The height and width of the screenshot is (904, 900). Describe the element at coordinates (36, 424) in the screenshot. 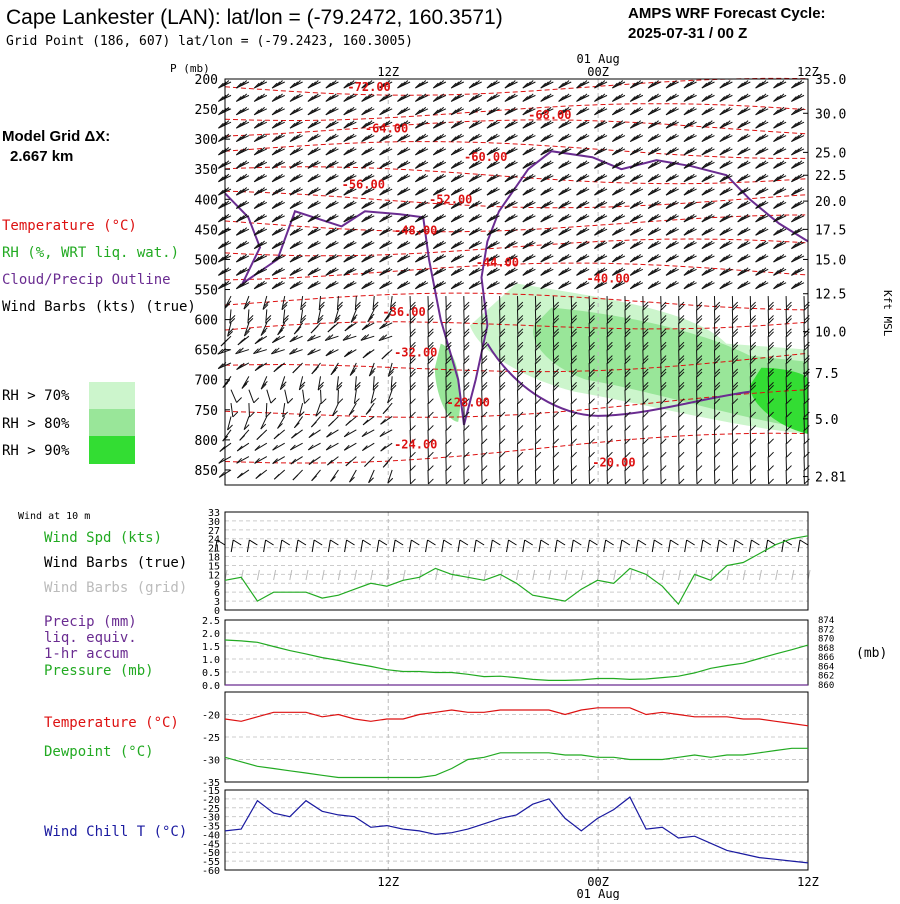

I see `legend-rh80: RH > 80%` at that location.